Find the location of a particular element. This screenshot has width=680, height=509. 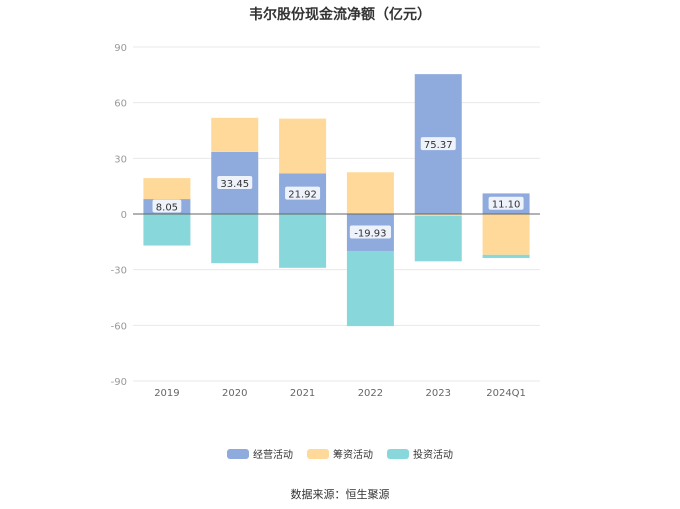

x-tick-label: 2021 is located at coordinates (302, 393).